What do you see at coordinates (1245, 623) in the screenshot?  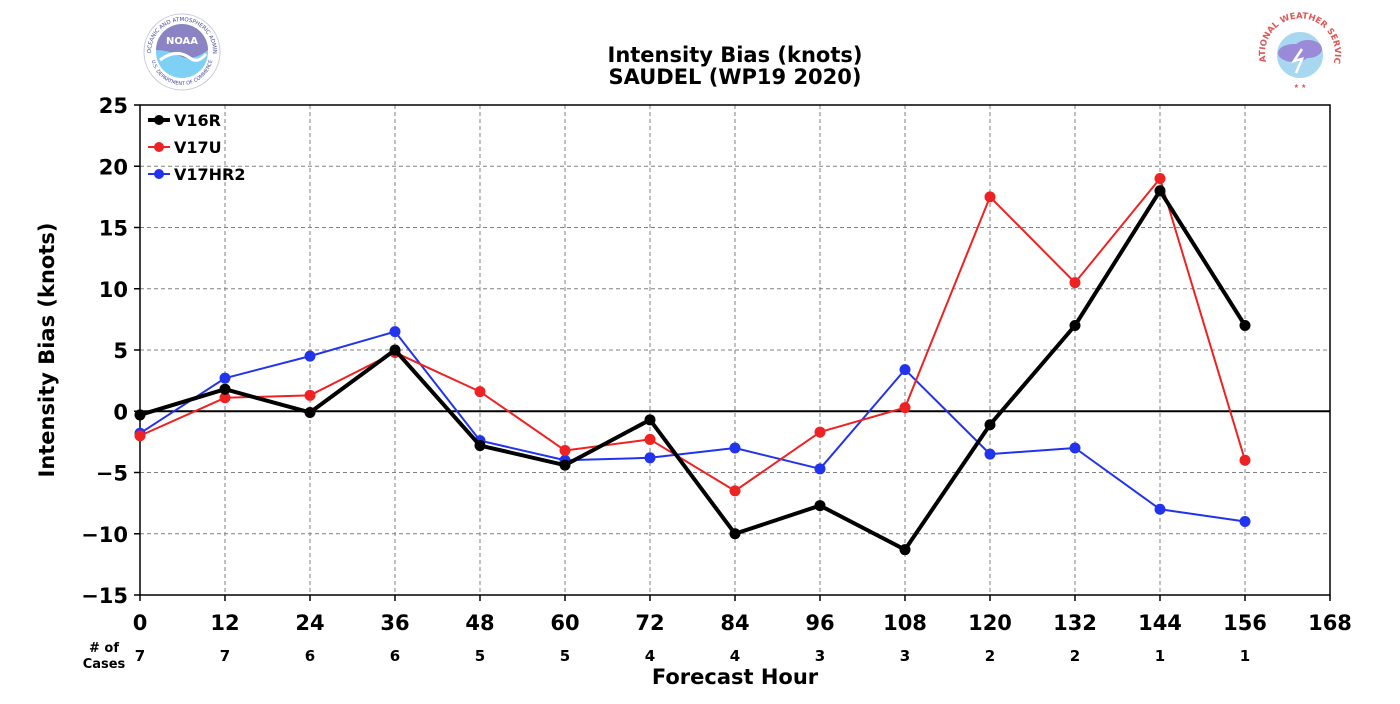 I see `x-tick-label: 156` at bounding box center [1245, 623].